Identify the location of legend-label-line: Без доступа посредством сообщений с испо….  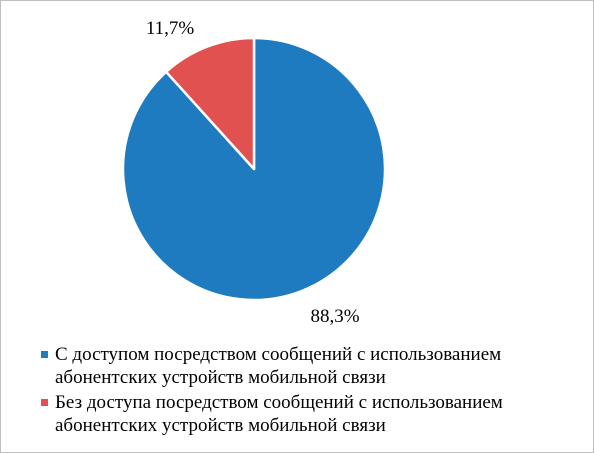
(279, 402).